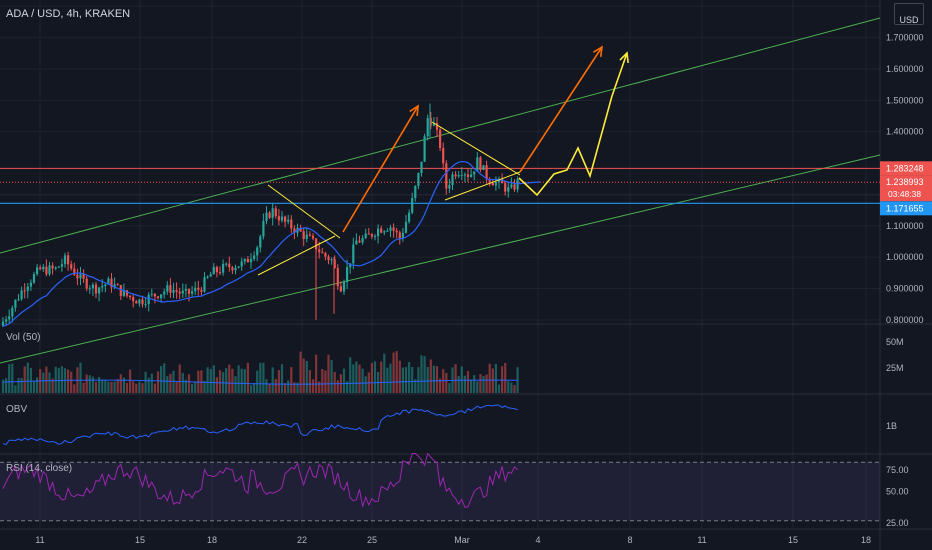 This screenshot has width=932, height=550. I want to click on rsi-band-fill, so click(440, 491).